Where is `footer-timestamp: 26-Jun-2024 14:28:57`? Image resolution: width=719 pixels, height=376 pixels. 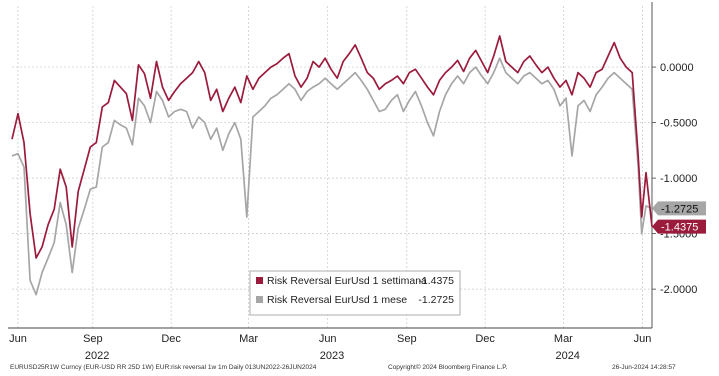 footer-timestamp: 26-Jun-2024 14:28:57 is located at coordinates (644, 367).